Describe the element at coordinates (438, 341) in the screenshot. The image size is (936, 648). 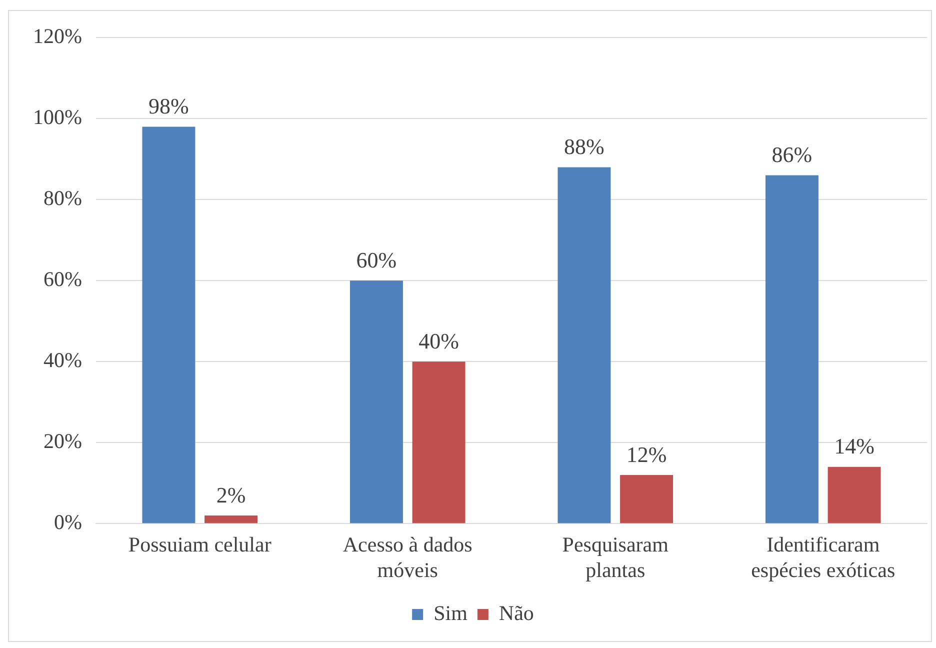
I see `data-label: 40%` at that location.